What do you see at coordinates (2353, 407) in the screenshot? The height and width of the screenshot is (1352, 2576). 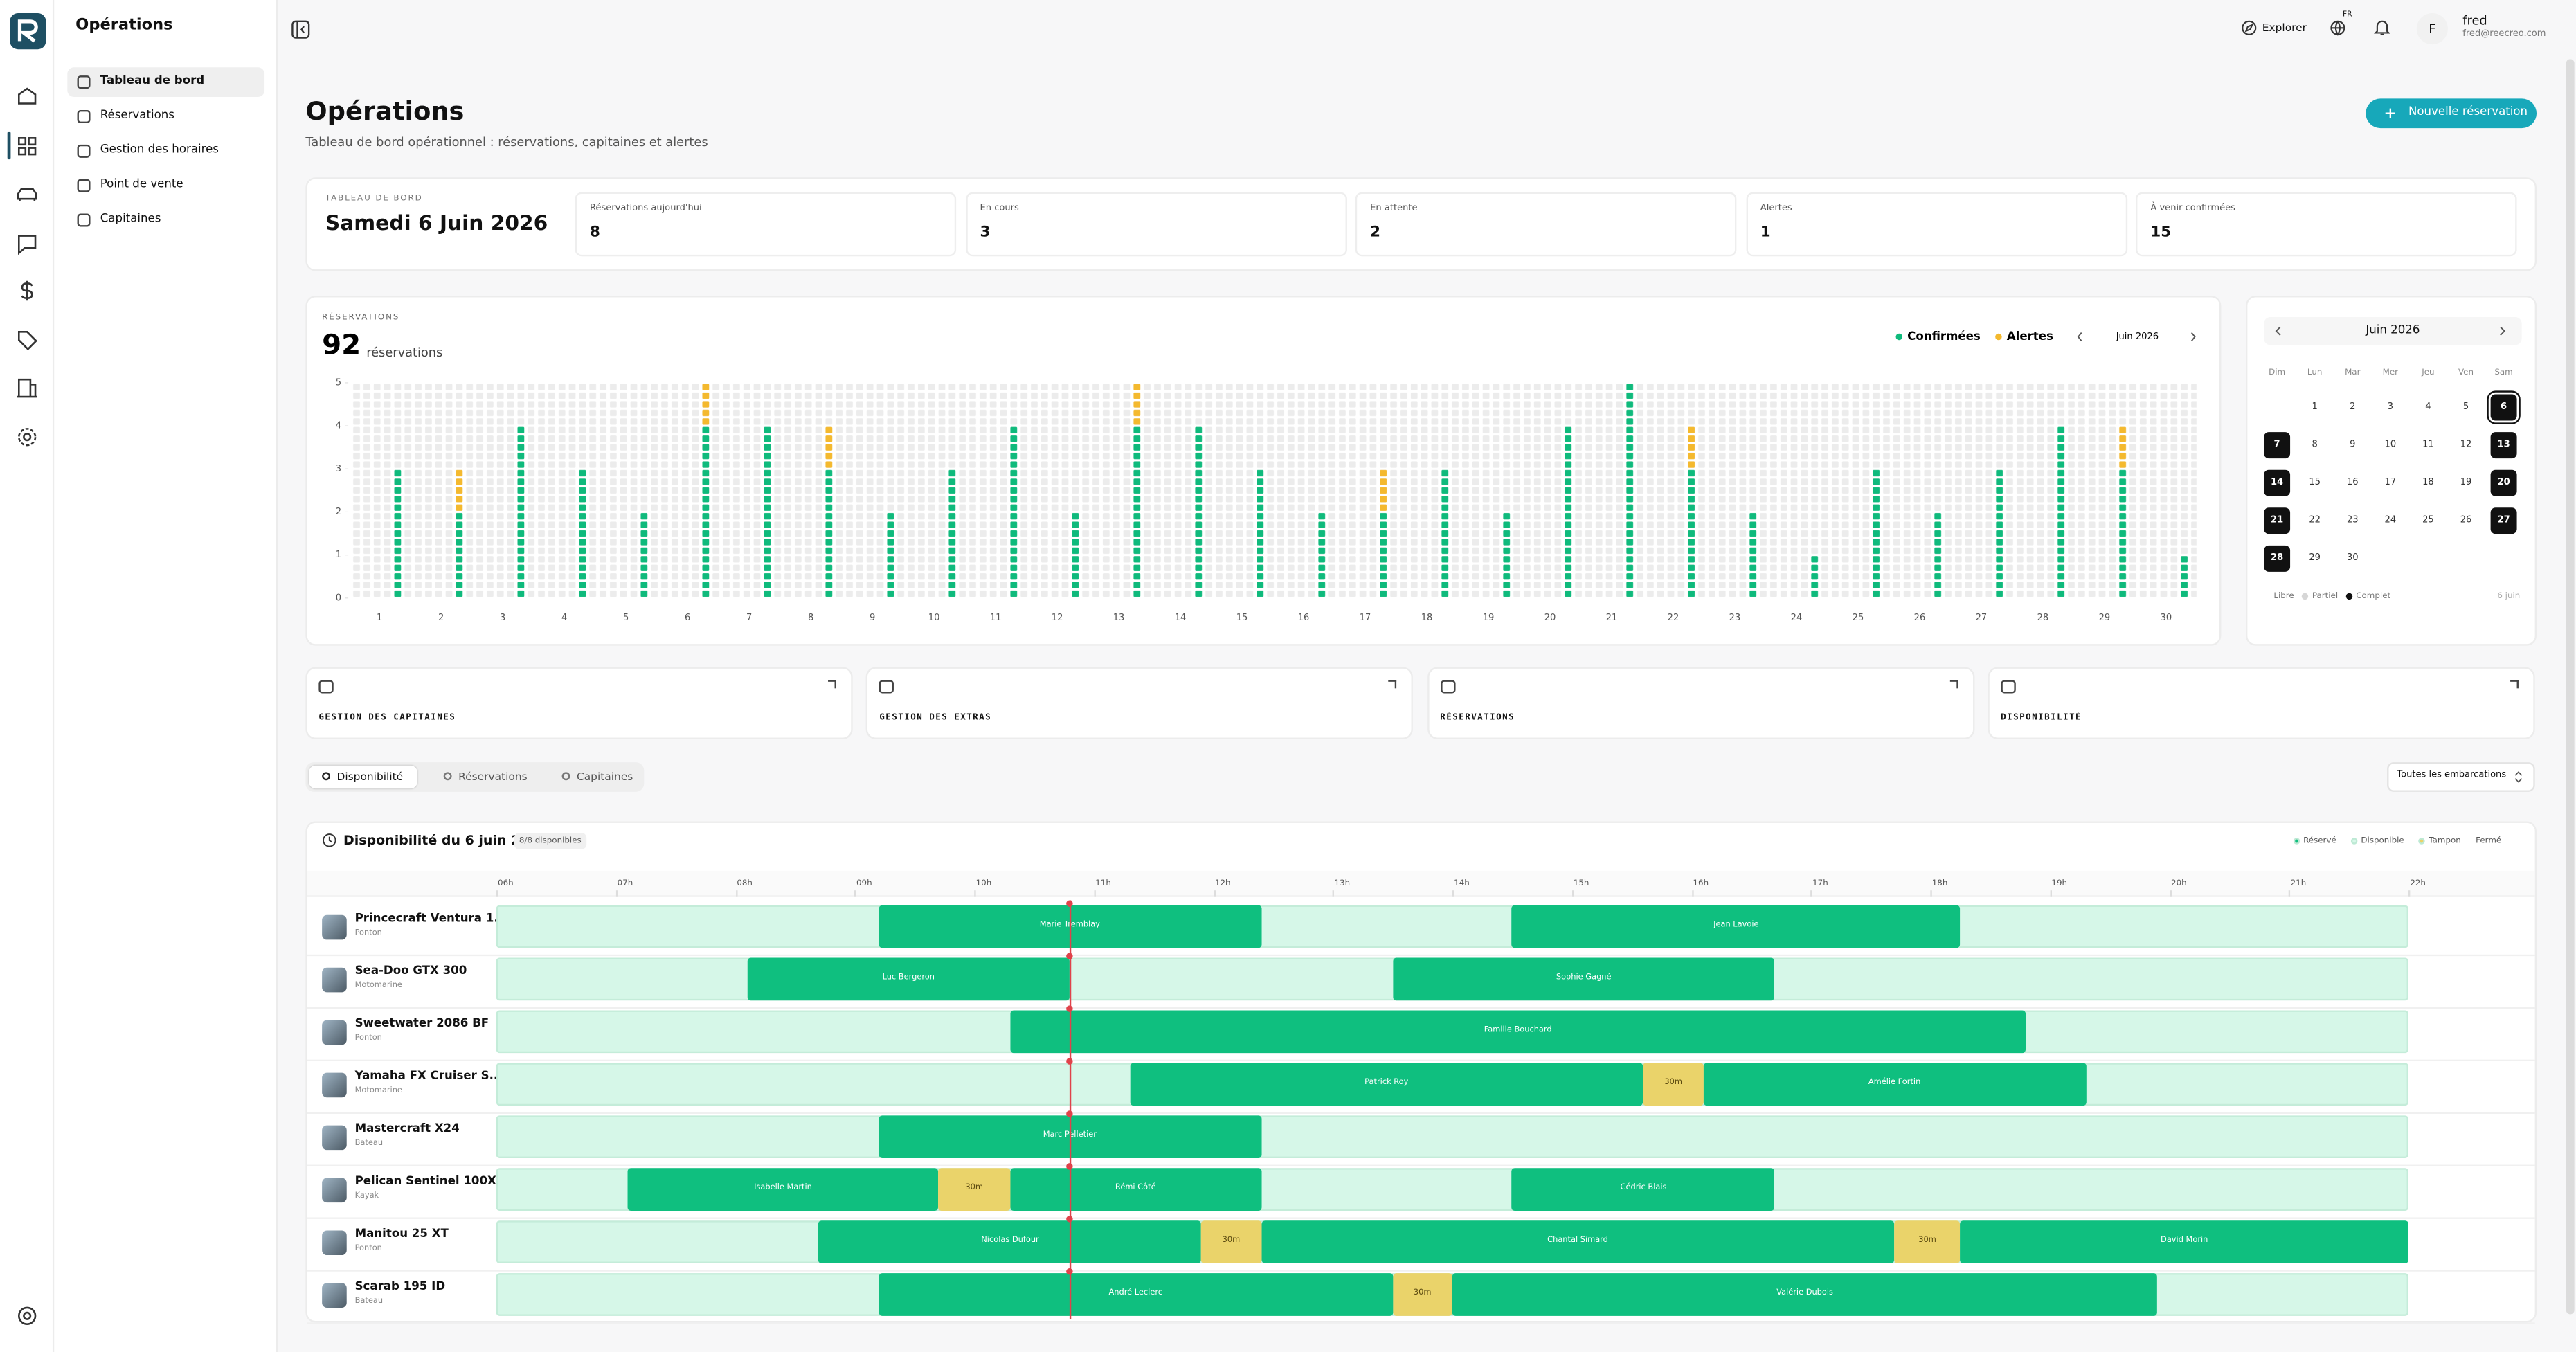 I see `calendar-day: 2` at bounding box center [2353, 407].